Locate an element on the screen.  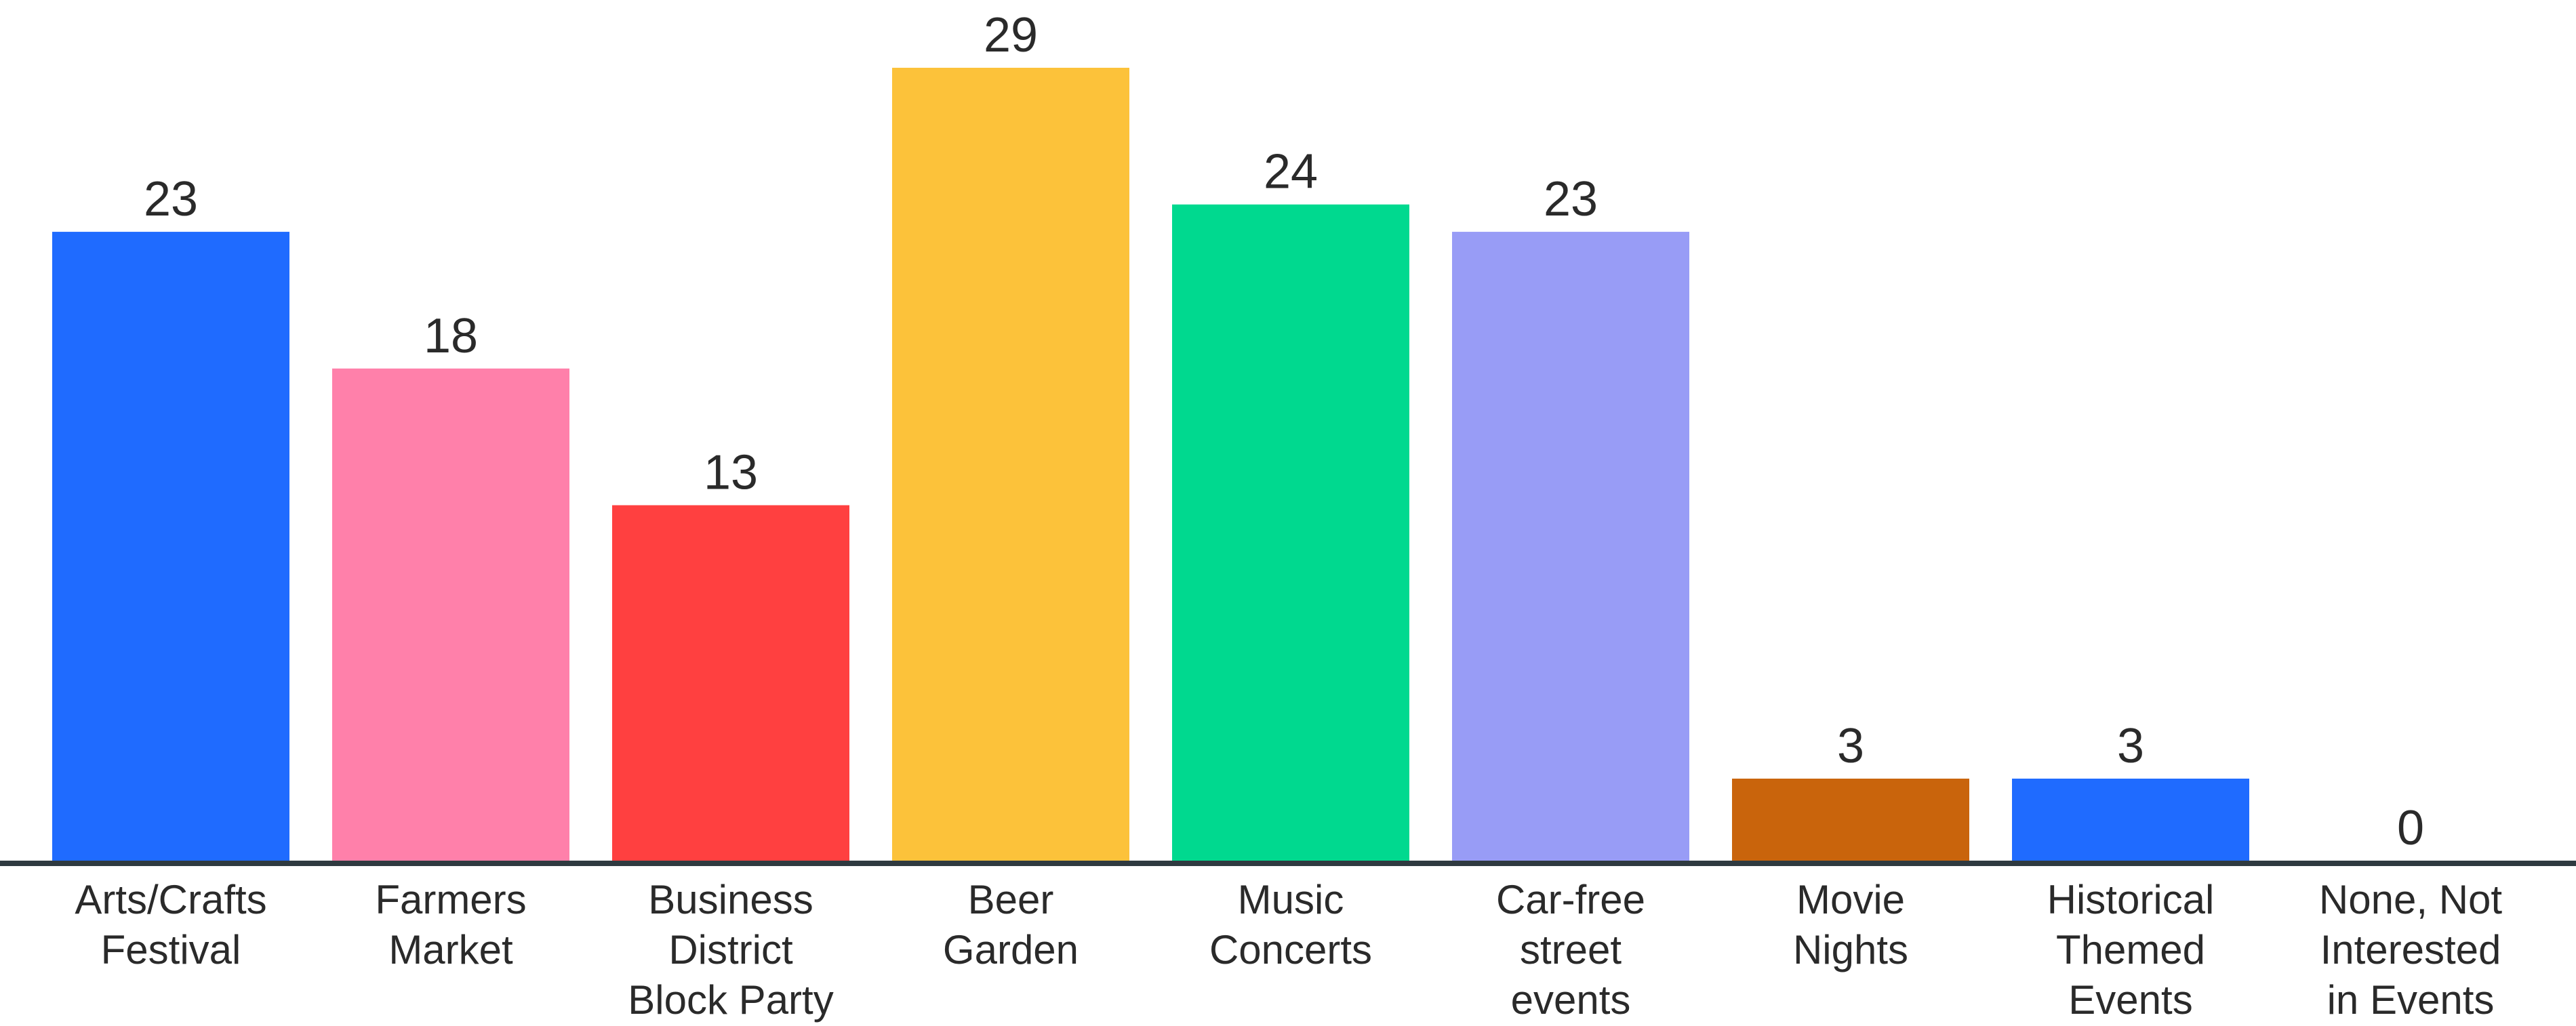
category-label-line: Garden is located at coordinates (1011, 949).